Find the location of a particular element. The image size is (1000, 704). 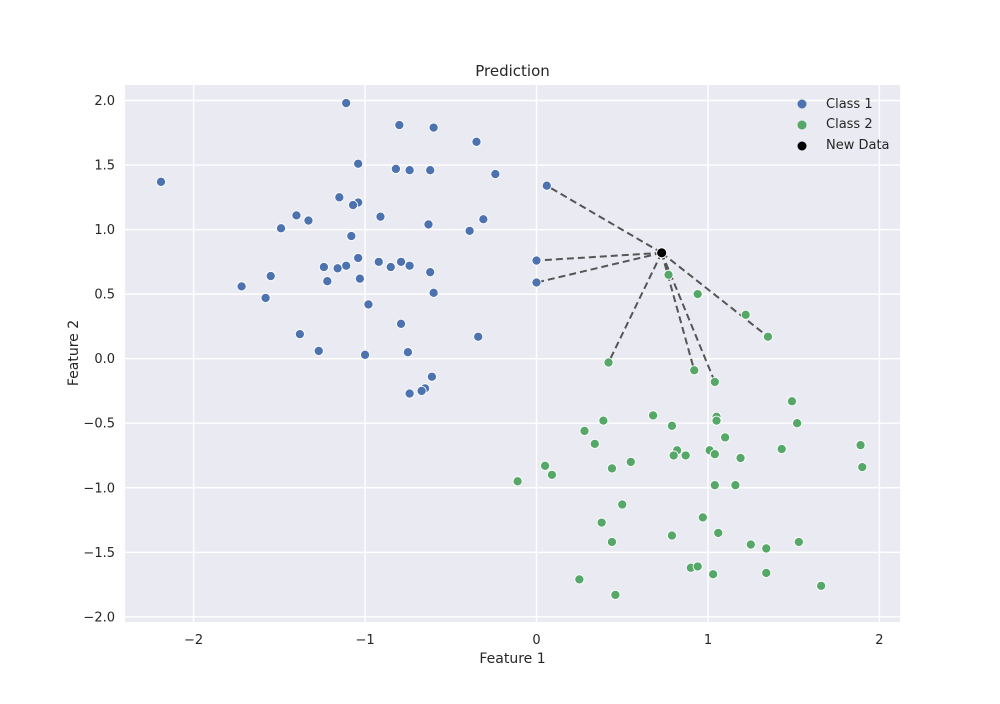

y-axis-ticks: −2.0 −1.5 −1.0 −0.5 0.0 0.5 1.0 1.5 2.0 is located at coordinates (99, 359).